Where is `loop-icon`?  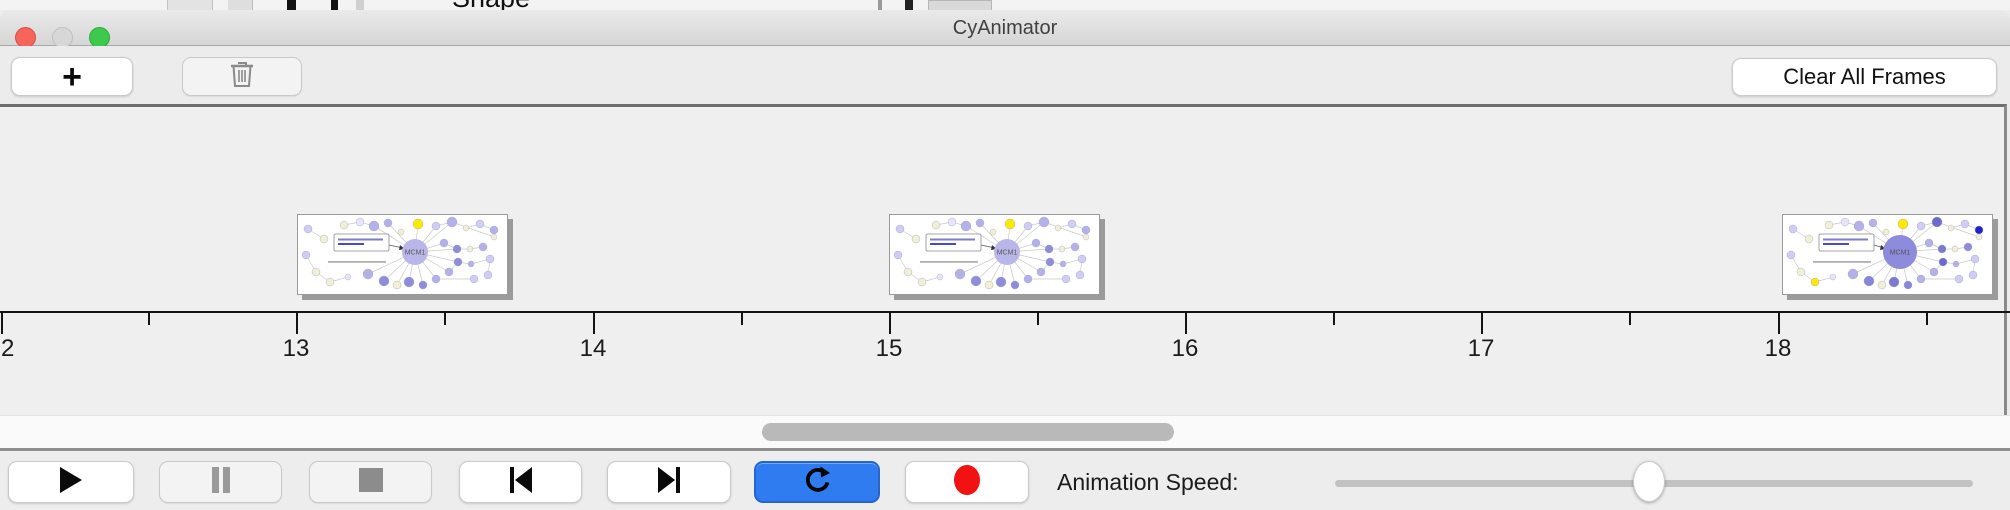
loop-icon is located at coordinates (817, 482).